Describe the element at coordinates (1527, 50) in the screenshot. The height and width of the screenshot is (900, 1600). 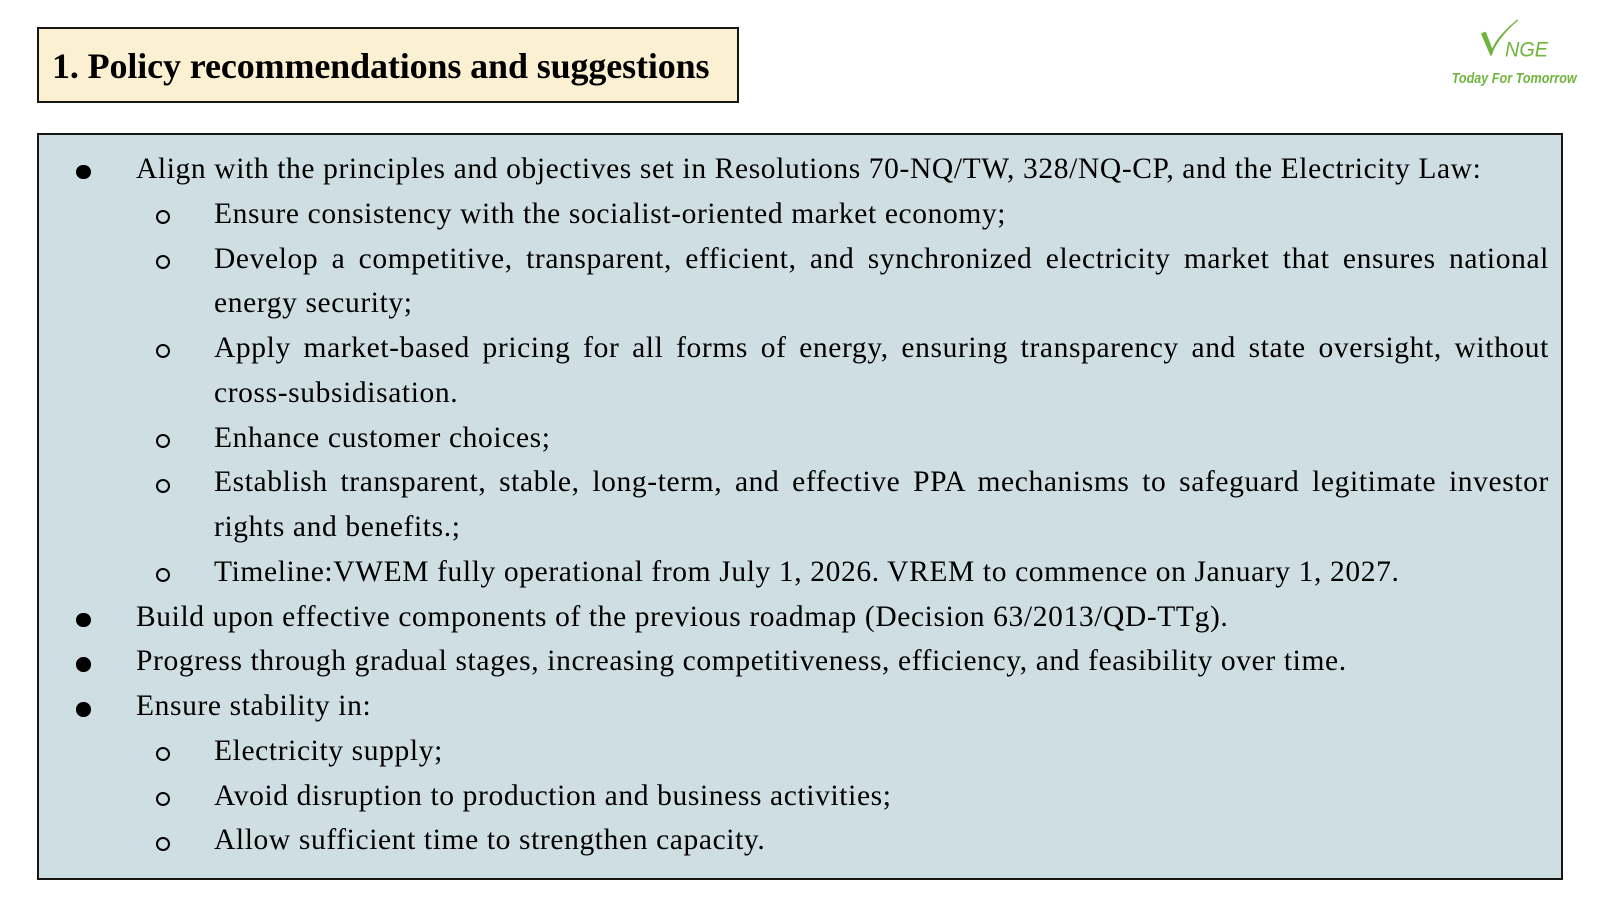
I see `svg-text: NGE` at that location.